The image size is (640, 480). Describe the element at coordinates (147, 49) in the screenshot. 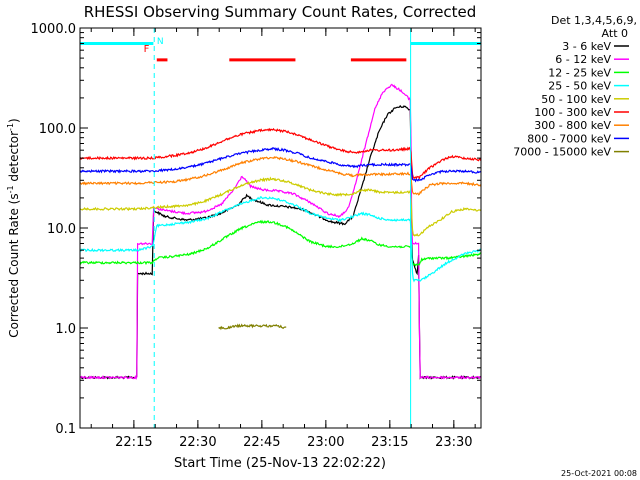

I see `flare-flag-label: F` at that location.